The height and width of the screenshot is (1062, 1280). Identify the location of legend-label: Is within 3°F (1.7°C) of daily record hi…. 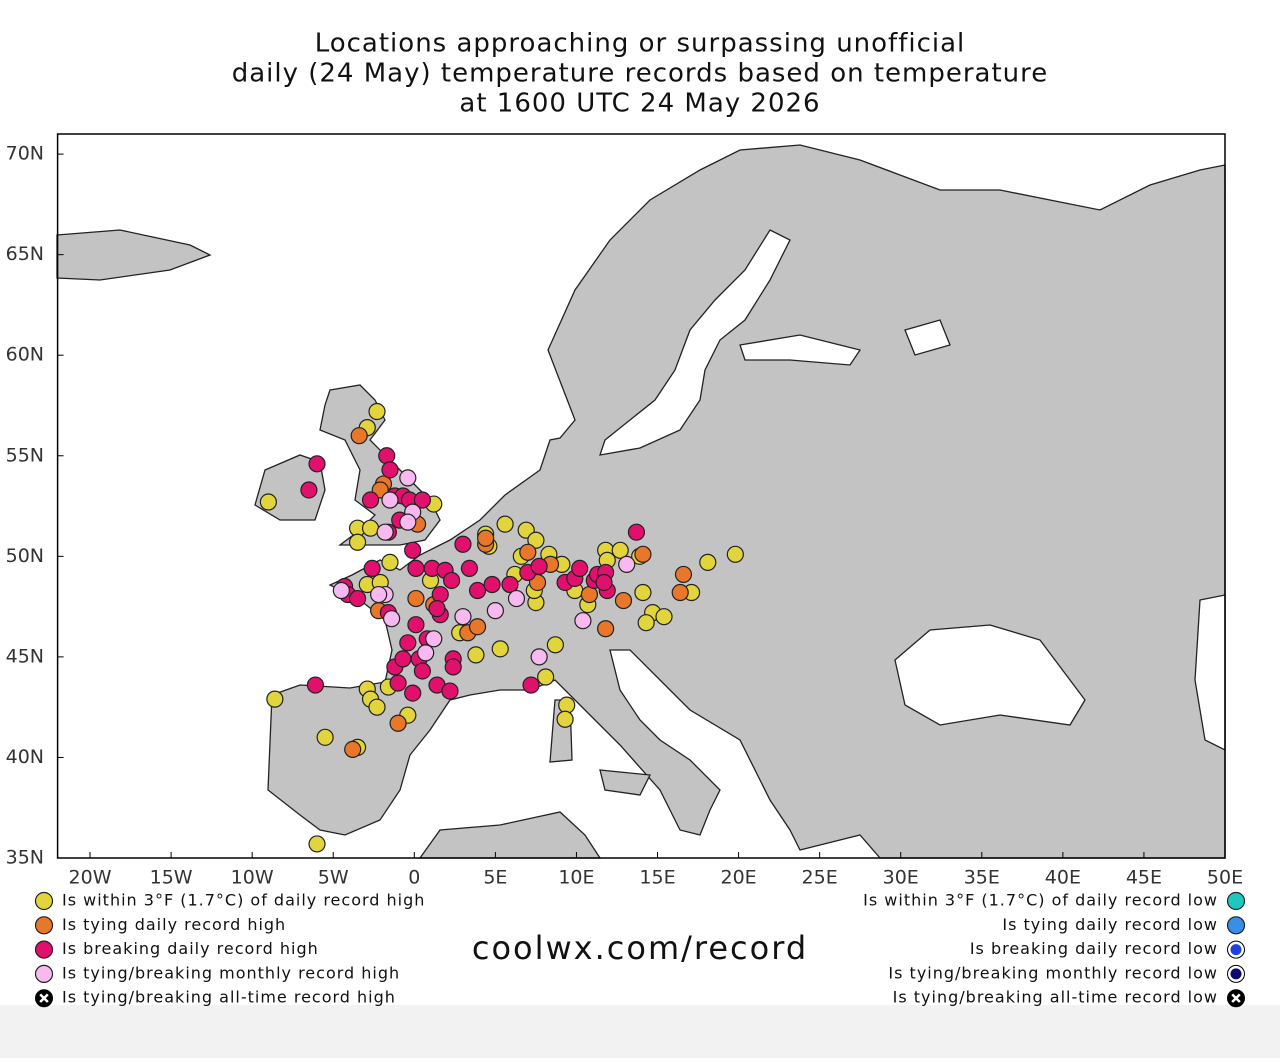
(243, 900).